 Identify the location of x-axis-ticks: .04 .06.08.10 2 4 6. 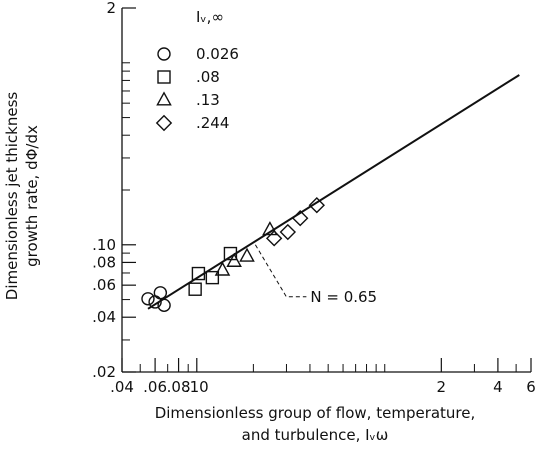
(323, 377).